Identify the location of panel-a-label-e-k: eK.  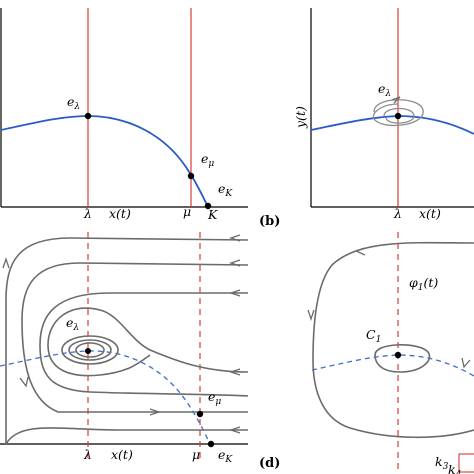
(225, 190).